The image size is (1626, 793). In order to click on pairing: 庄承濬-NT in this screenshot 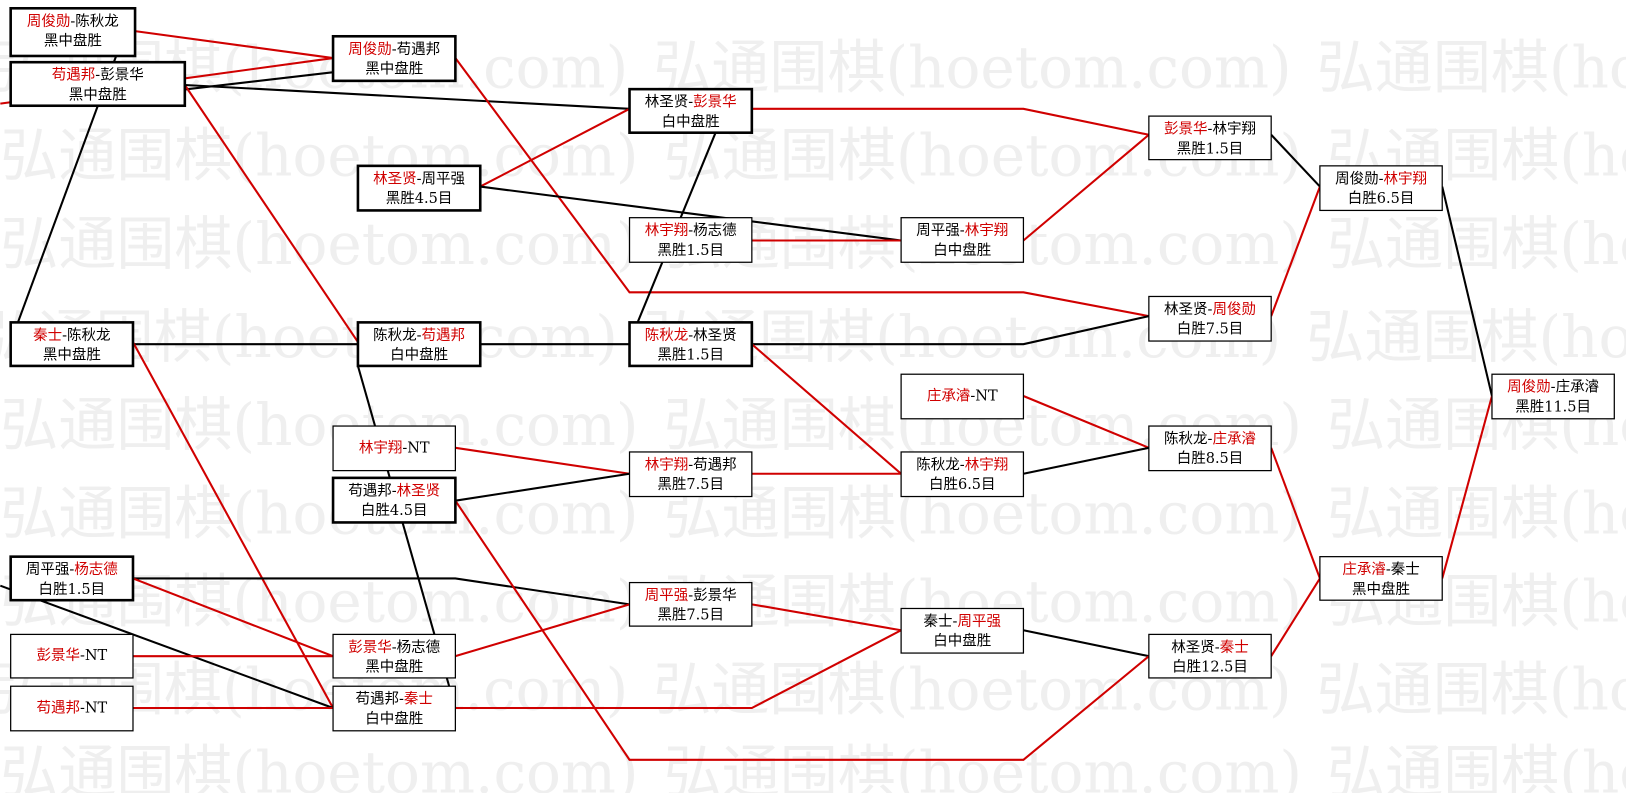, I will do `click(962, 396)`.